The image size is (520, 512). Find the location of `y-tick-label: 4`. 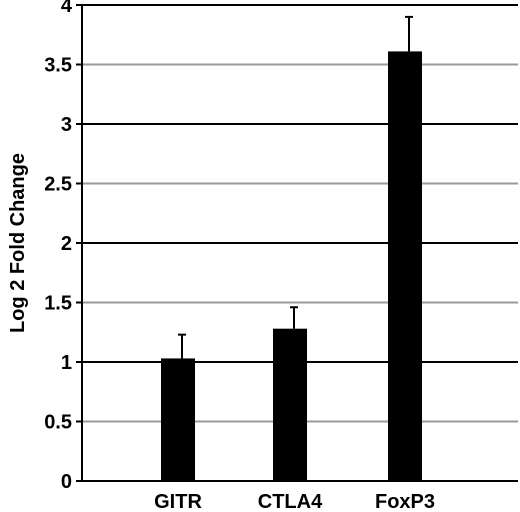

y-tick-label: 4 is located at coordinates (67, 8).